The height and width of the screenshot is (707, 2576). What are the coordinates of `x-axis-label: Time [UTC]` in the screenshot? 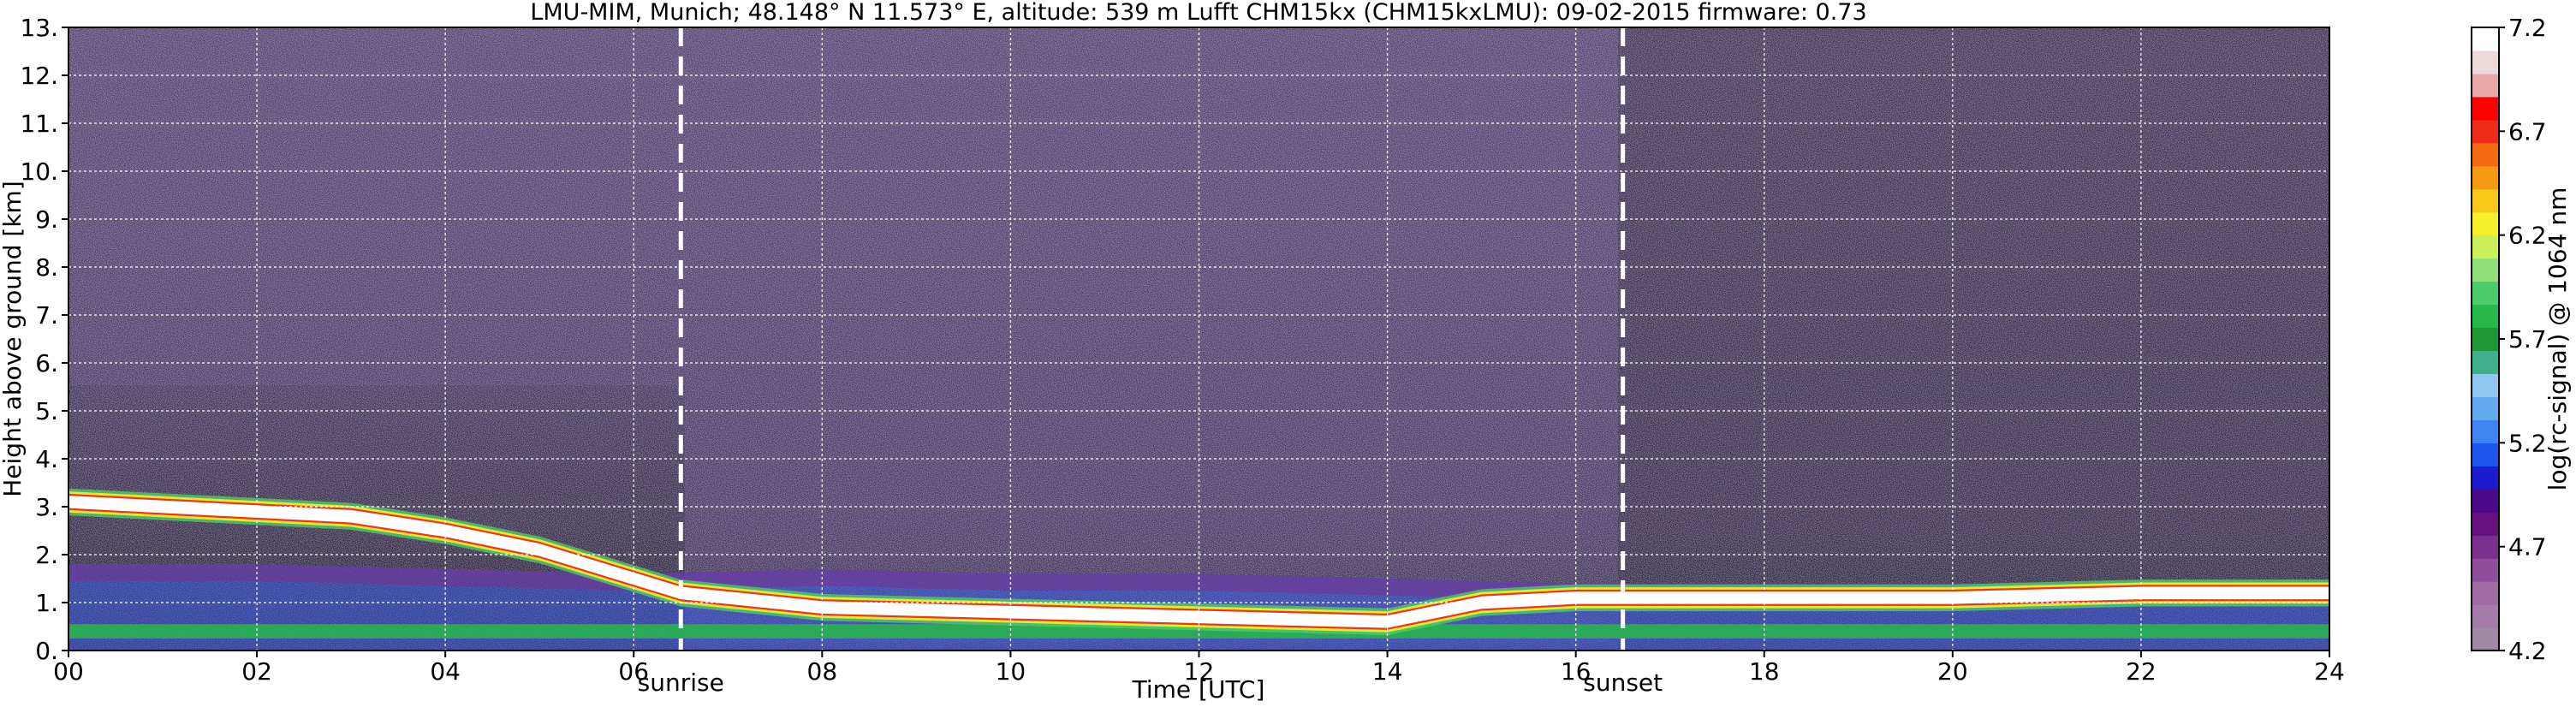 It's located at (1198, 689).